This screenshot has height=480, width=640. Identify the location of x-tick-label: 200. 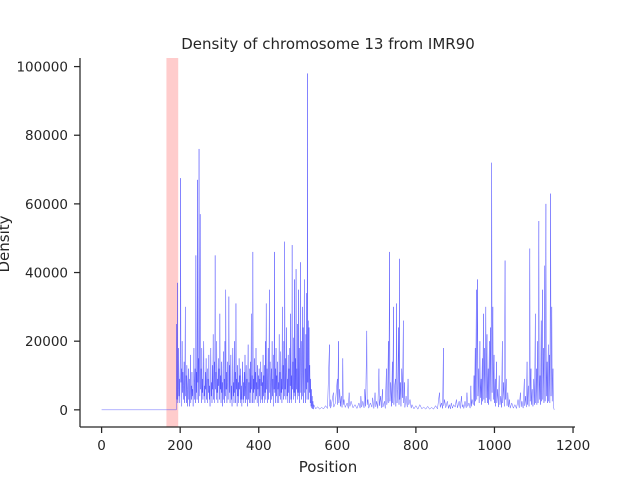
(180, 446).